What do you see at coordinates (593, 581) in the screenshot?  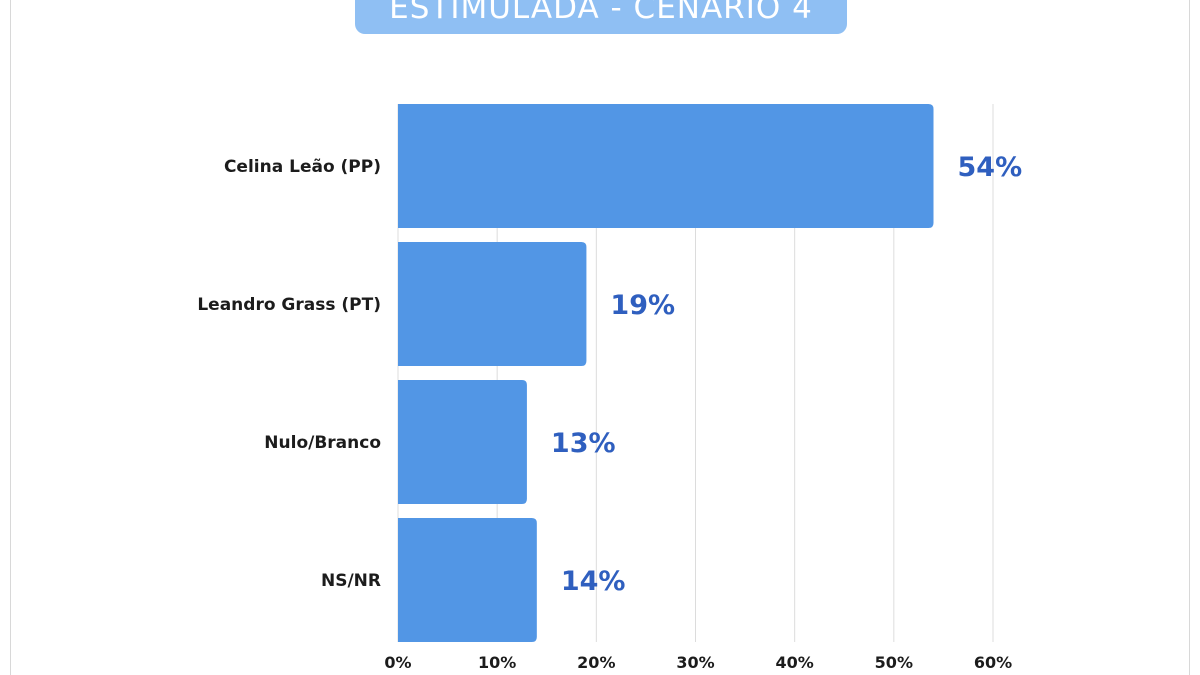 I see `value-label-3: 14%` at bounding box center [593, 581].